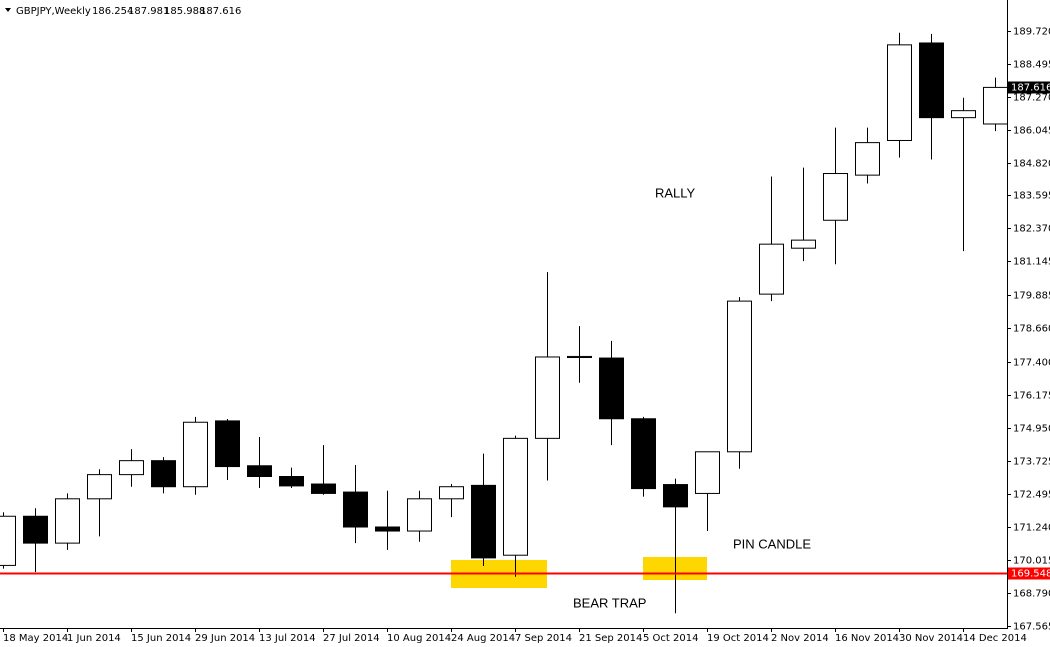 The image size is (1050, 647). I want to click on y-tick-label: 182.370, so click(1031, 229).